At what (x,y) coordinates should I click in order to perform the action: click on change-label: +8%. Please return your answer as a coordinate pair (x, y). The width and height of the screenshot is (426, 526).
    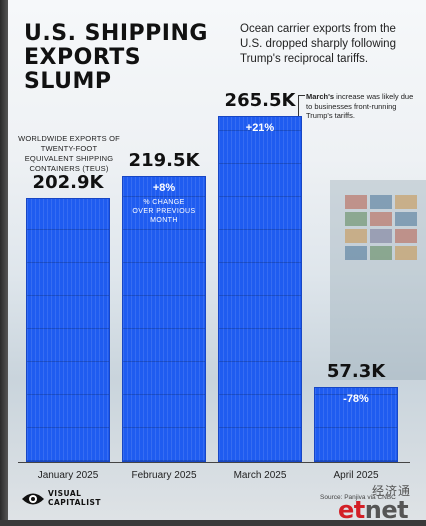
    Looking at the image, I should click on (164, 188).